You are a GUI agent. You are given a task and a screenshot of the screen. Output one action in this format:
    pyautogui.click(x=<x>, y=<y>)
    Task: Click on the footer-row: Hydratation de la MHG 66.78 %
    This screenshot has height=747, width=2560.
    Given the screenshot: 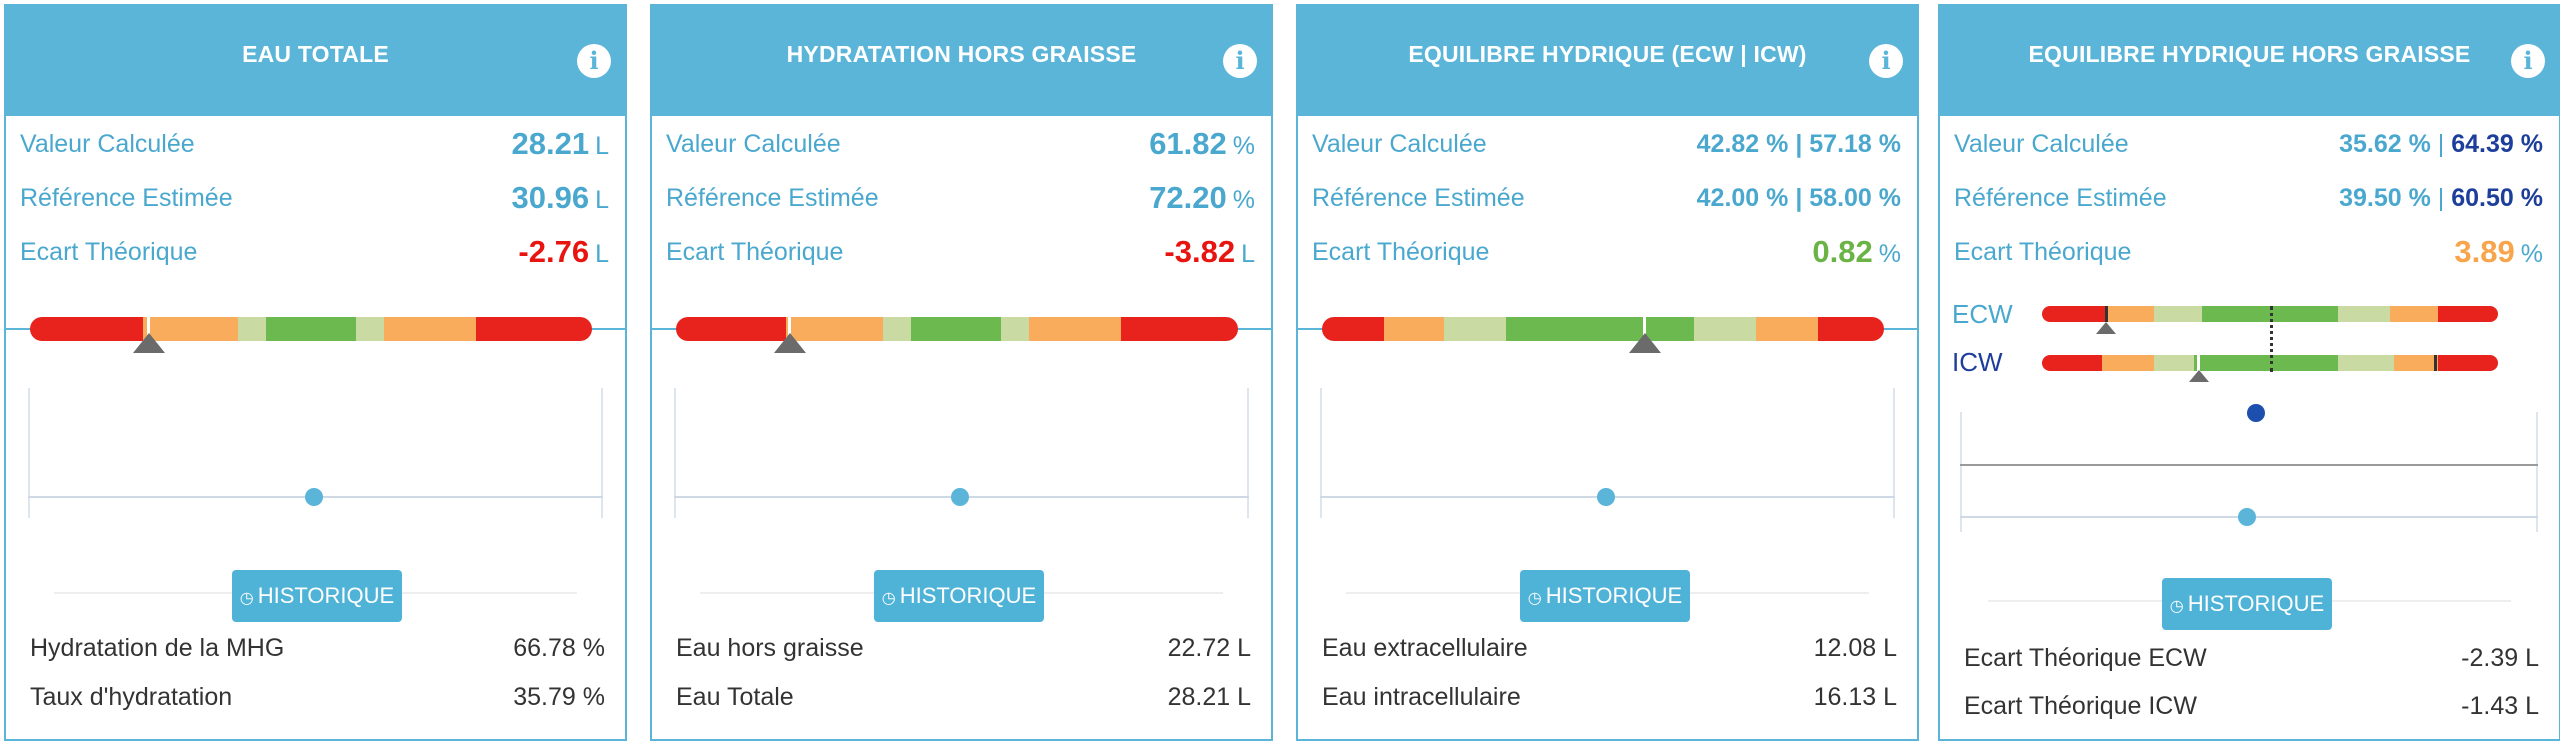 What is the action you would take?
    pyautogui.click(x=317, y=651)
    